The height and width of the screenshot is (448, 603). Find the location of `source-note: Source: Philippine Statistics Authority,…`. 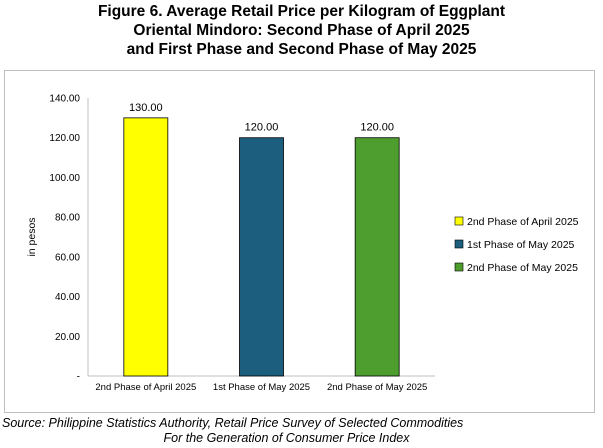

source-note: Source: Philippine Statistics Authority,… is located at coordinates (301, 431).